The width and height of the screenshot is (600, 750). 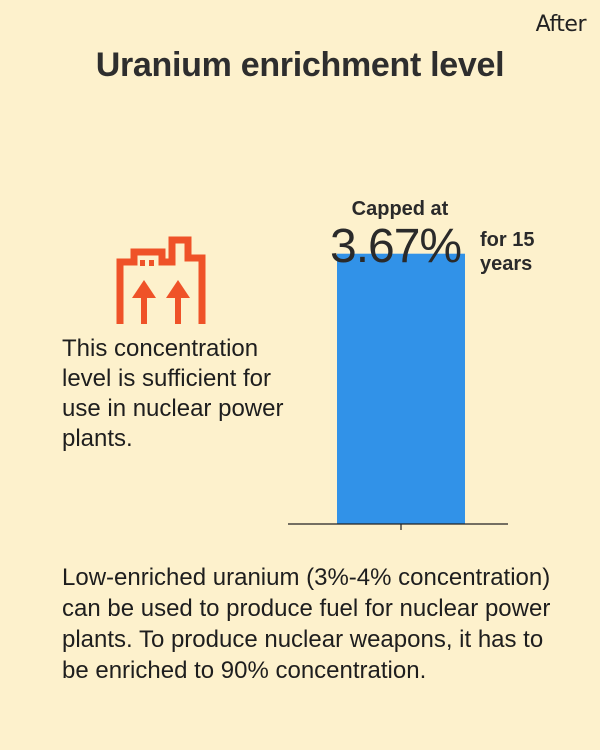 What do you see at coordinates (507, 252) in the screenshot?
I see `bar-annotation-suffix: for 15 years` at bounding box center [507, 252].